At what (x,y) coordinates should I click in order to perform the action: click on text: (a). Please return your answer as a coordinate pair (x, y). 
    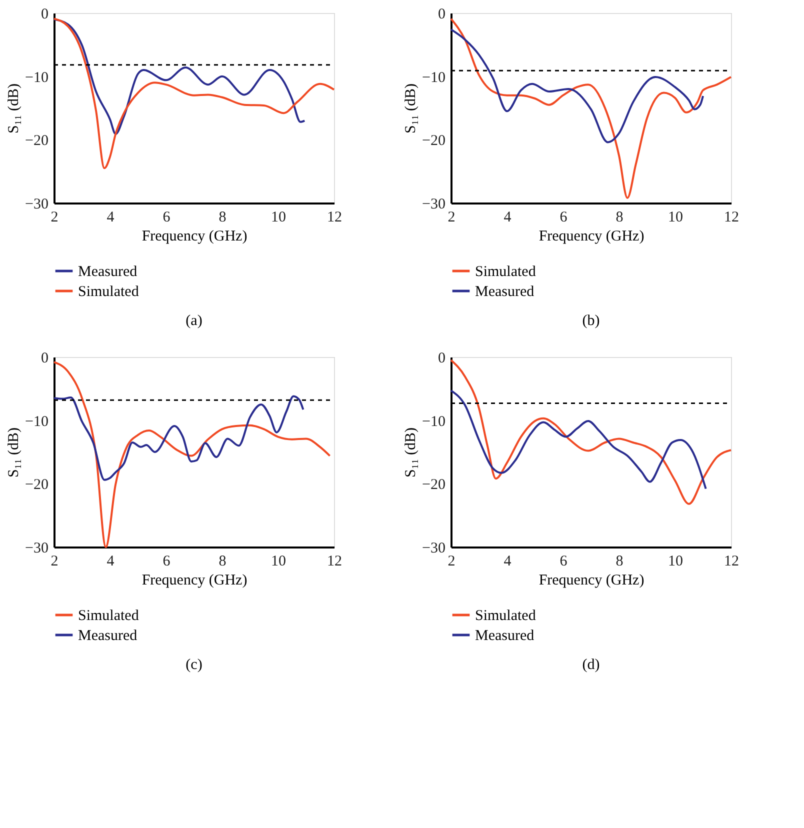
    Looking at the image, I should click on (194, 321).